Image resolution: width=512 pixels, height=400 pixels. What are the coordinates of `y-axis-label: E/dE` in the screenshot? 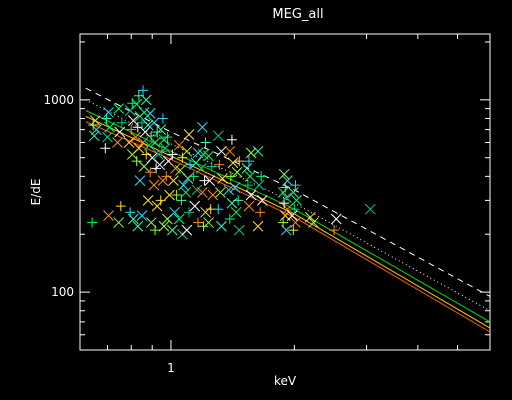 It's located at (36, 192).